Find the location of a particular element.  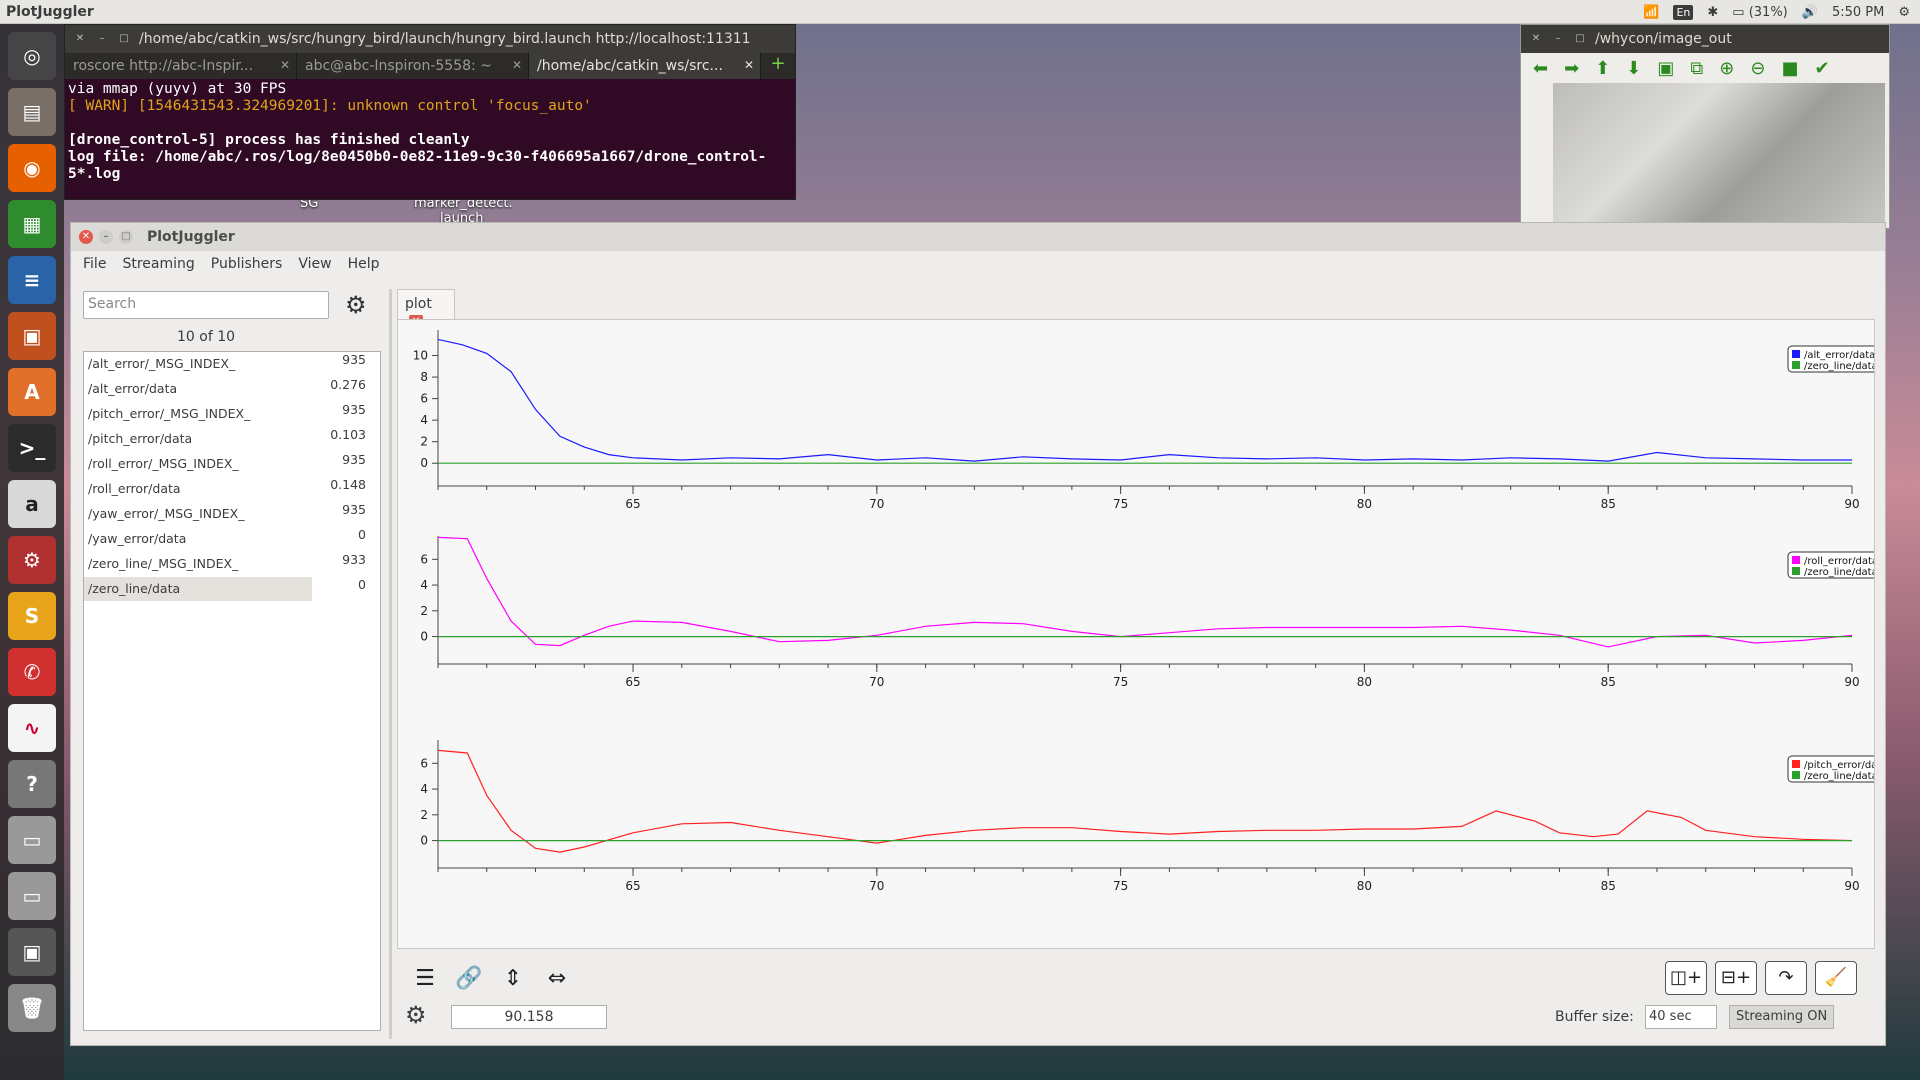

software-center-icon: A is located at coordinates (32, 392).